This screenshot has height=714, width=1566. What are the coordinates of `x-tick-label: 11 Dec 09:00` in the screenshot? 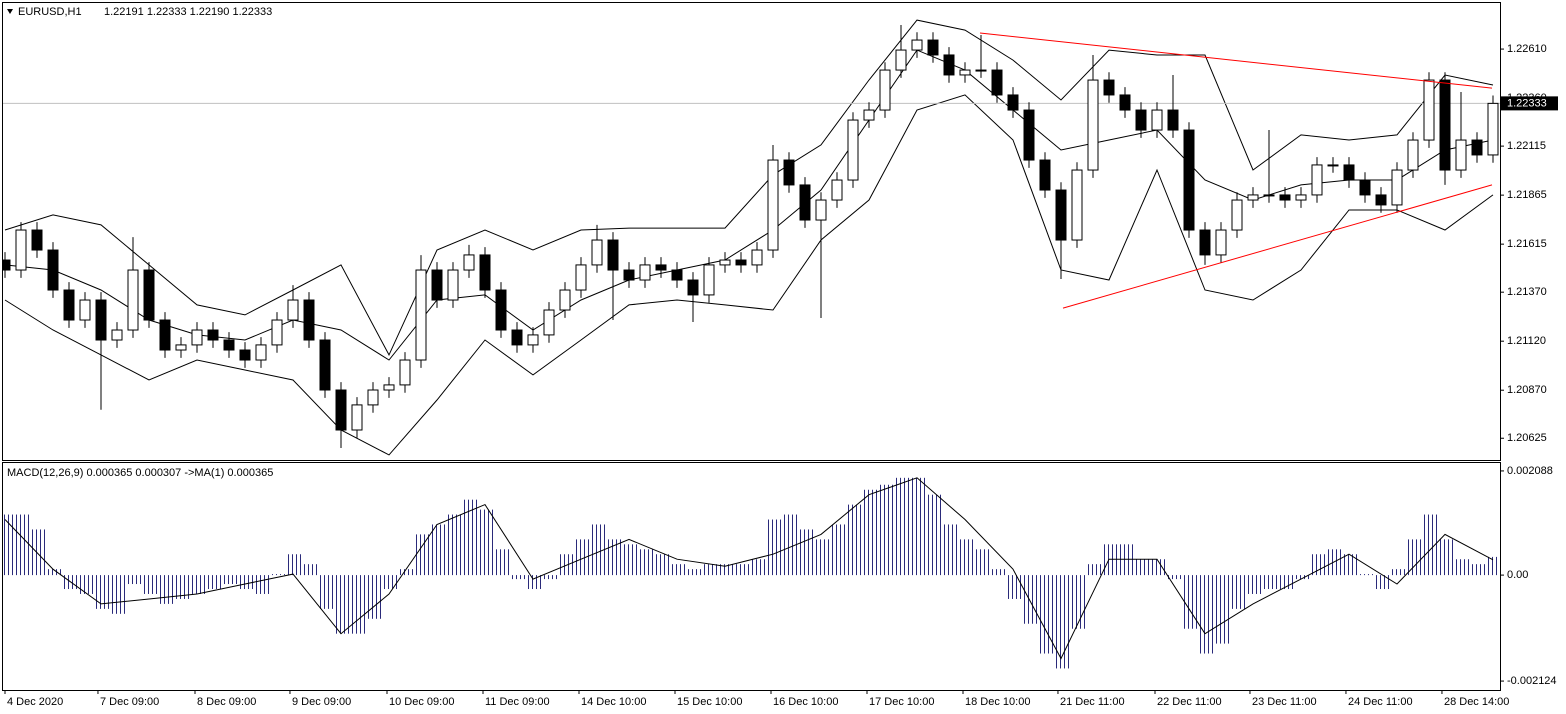 It's located at (517, 702).